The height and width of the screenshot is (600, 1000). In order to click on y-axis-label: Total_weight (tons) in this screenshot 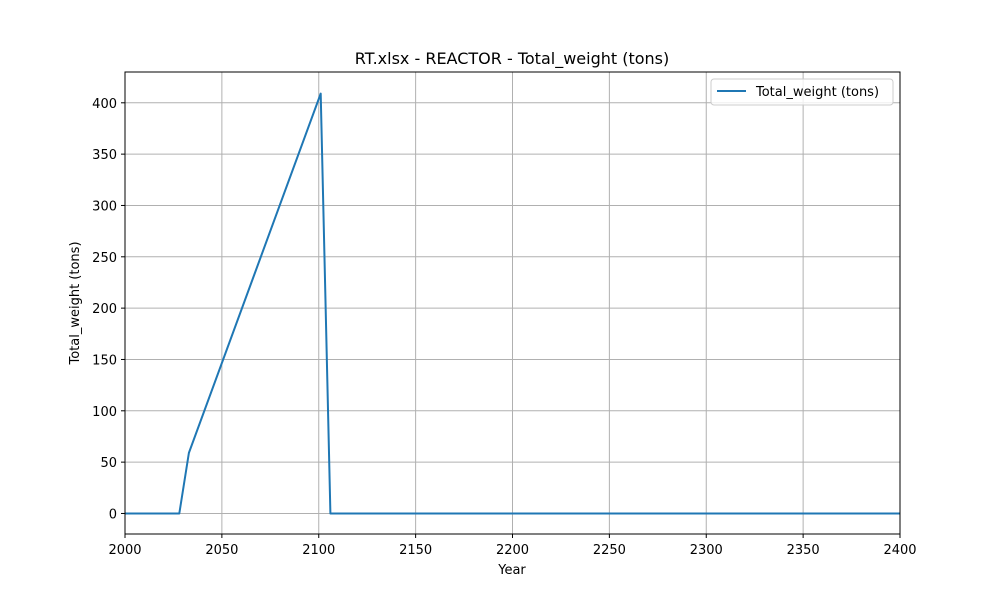, I will do `click(75, 303)`.